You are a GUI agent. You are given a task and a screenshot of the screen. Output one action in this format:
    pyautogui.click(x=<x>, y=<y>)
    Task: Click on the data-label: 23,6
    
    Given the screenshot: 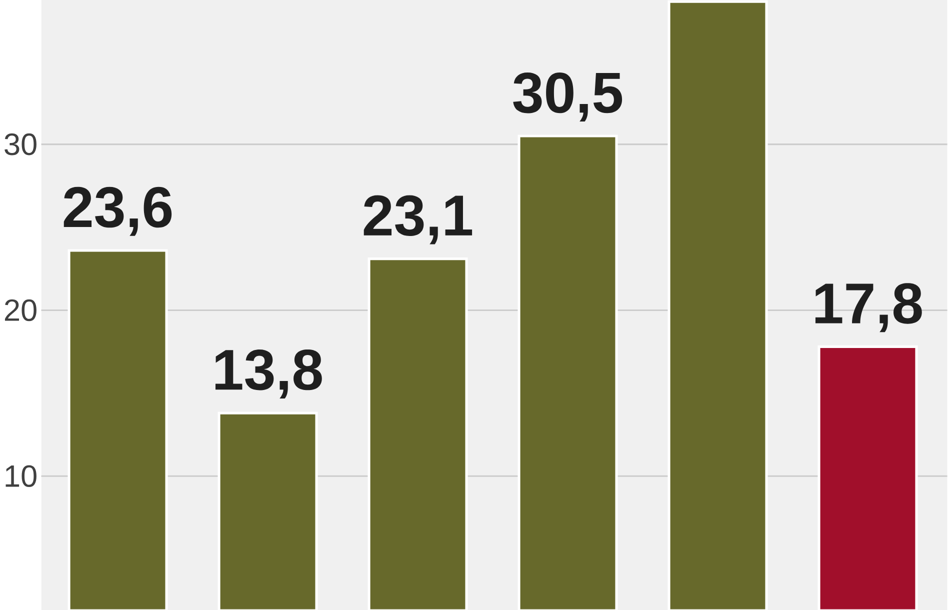 What is the action you would take?
    pyautogui.click(x=118, y=211)
    